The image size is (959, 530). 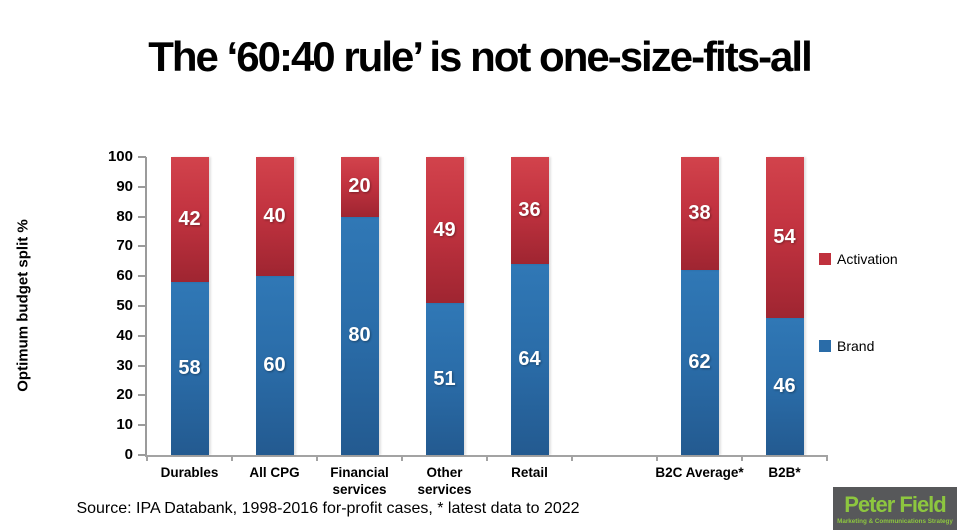 I want to click on bar-value-label: 54, so click(x=784, y=236).